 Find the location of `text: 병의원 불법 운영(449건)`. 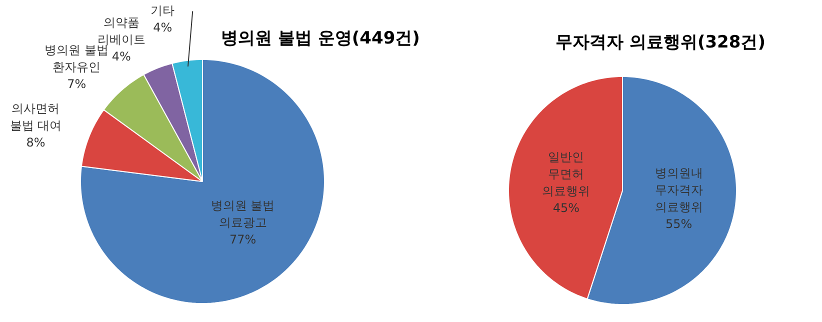

text: 병의원 불법 운영(449건) is located at coordinates (320, 38).